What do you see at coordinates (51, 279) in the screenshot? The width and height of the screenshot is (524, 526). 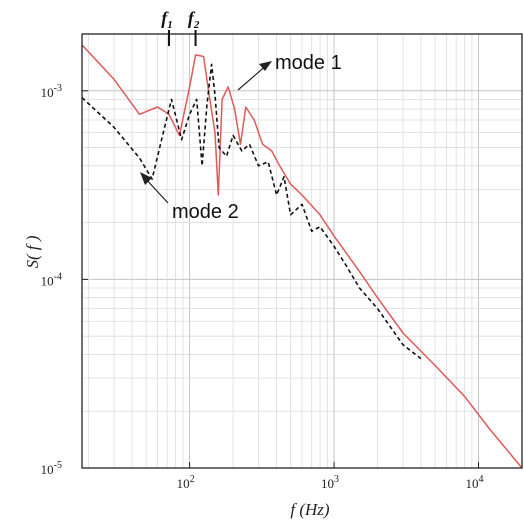 I see `y-tick-label: 10⁻⁴` at bounding box center [51, 279].